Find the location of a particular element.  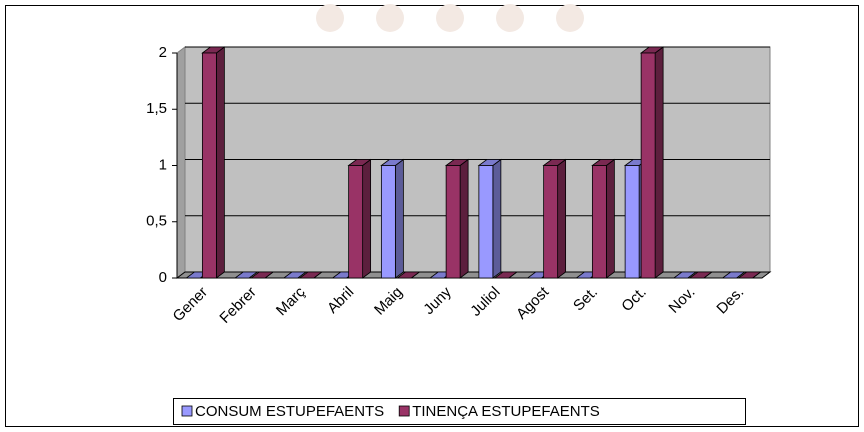

side-wall is located at coordinates (181, 162).